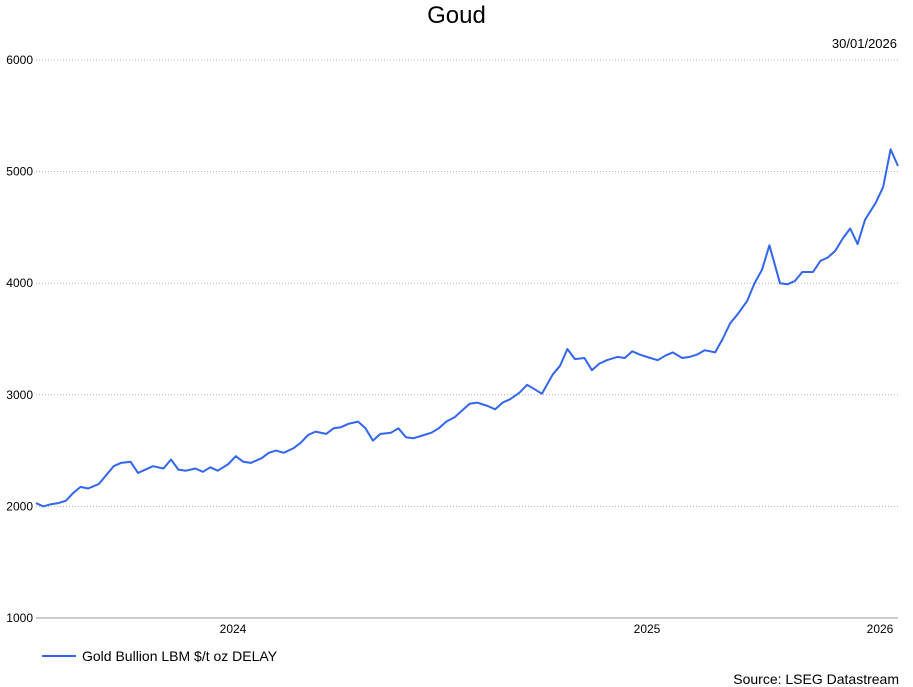  I want to click on y-tick-label: 5000, so click(19, 172).